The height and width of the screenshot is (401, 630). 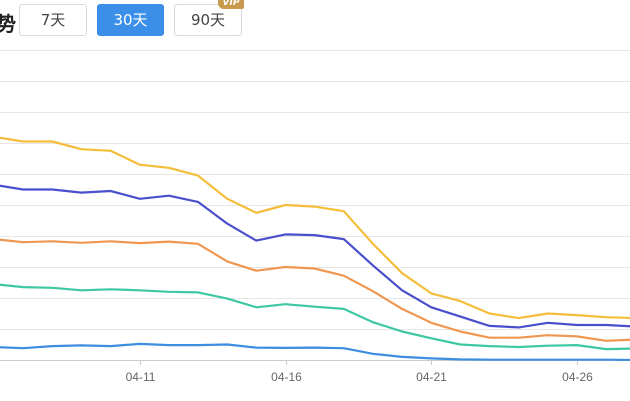 I want to click on range-7-days-button: 7天, so click(x=53, y=20).